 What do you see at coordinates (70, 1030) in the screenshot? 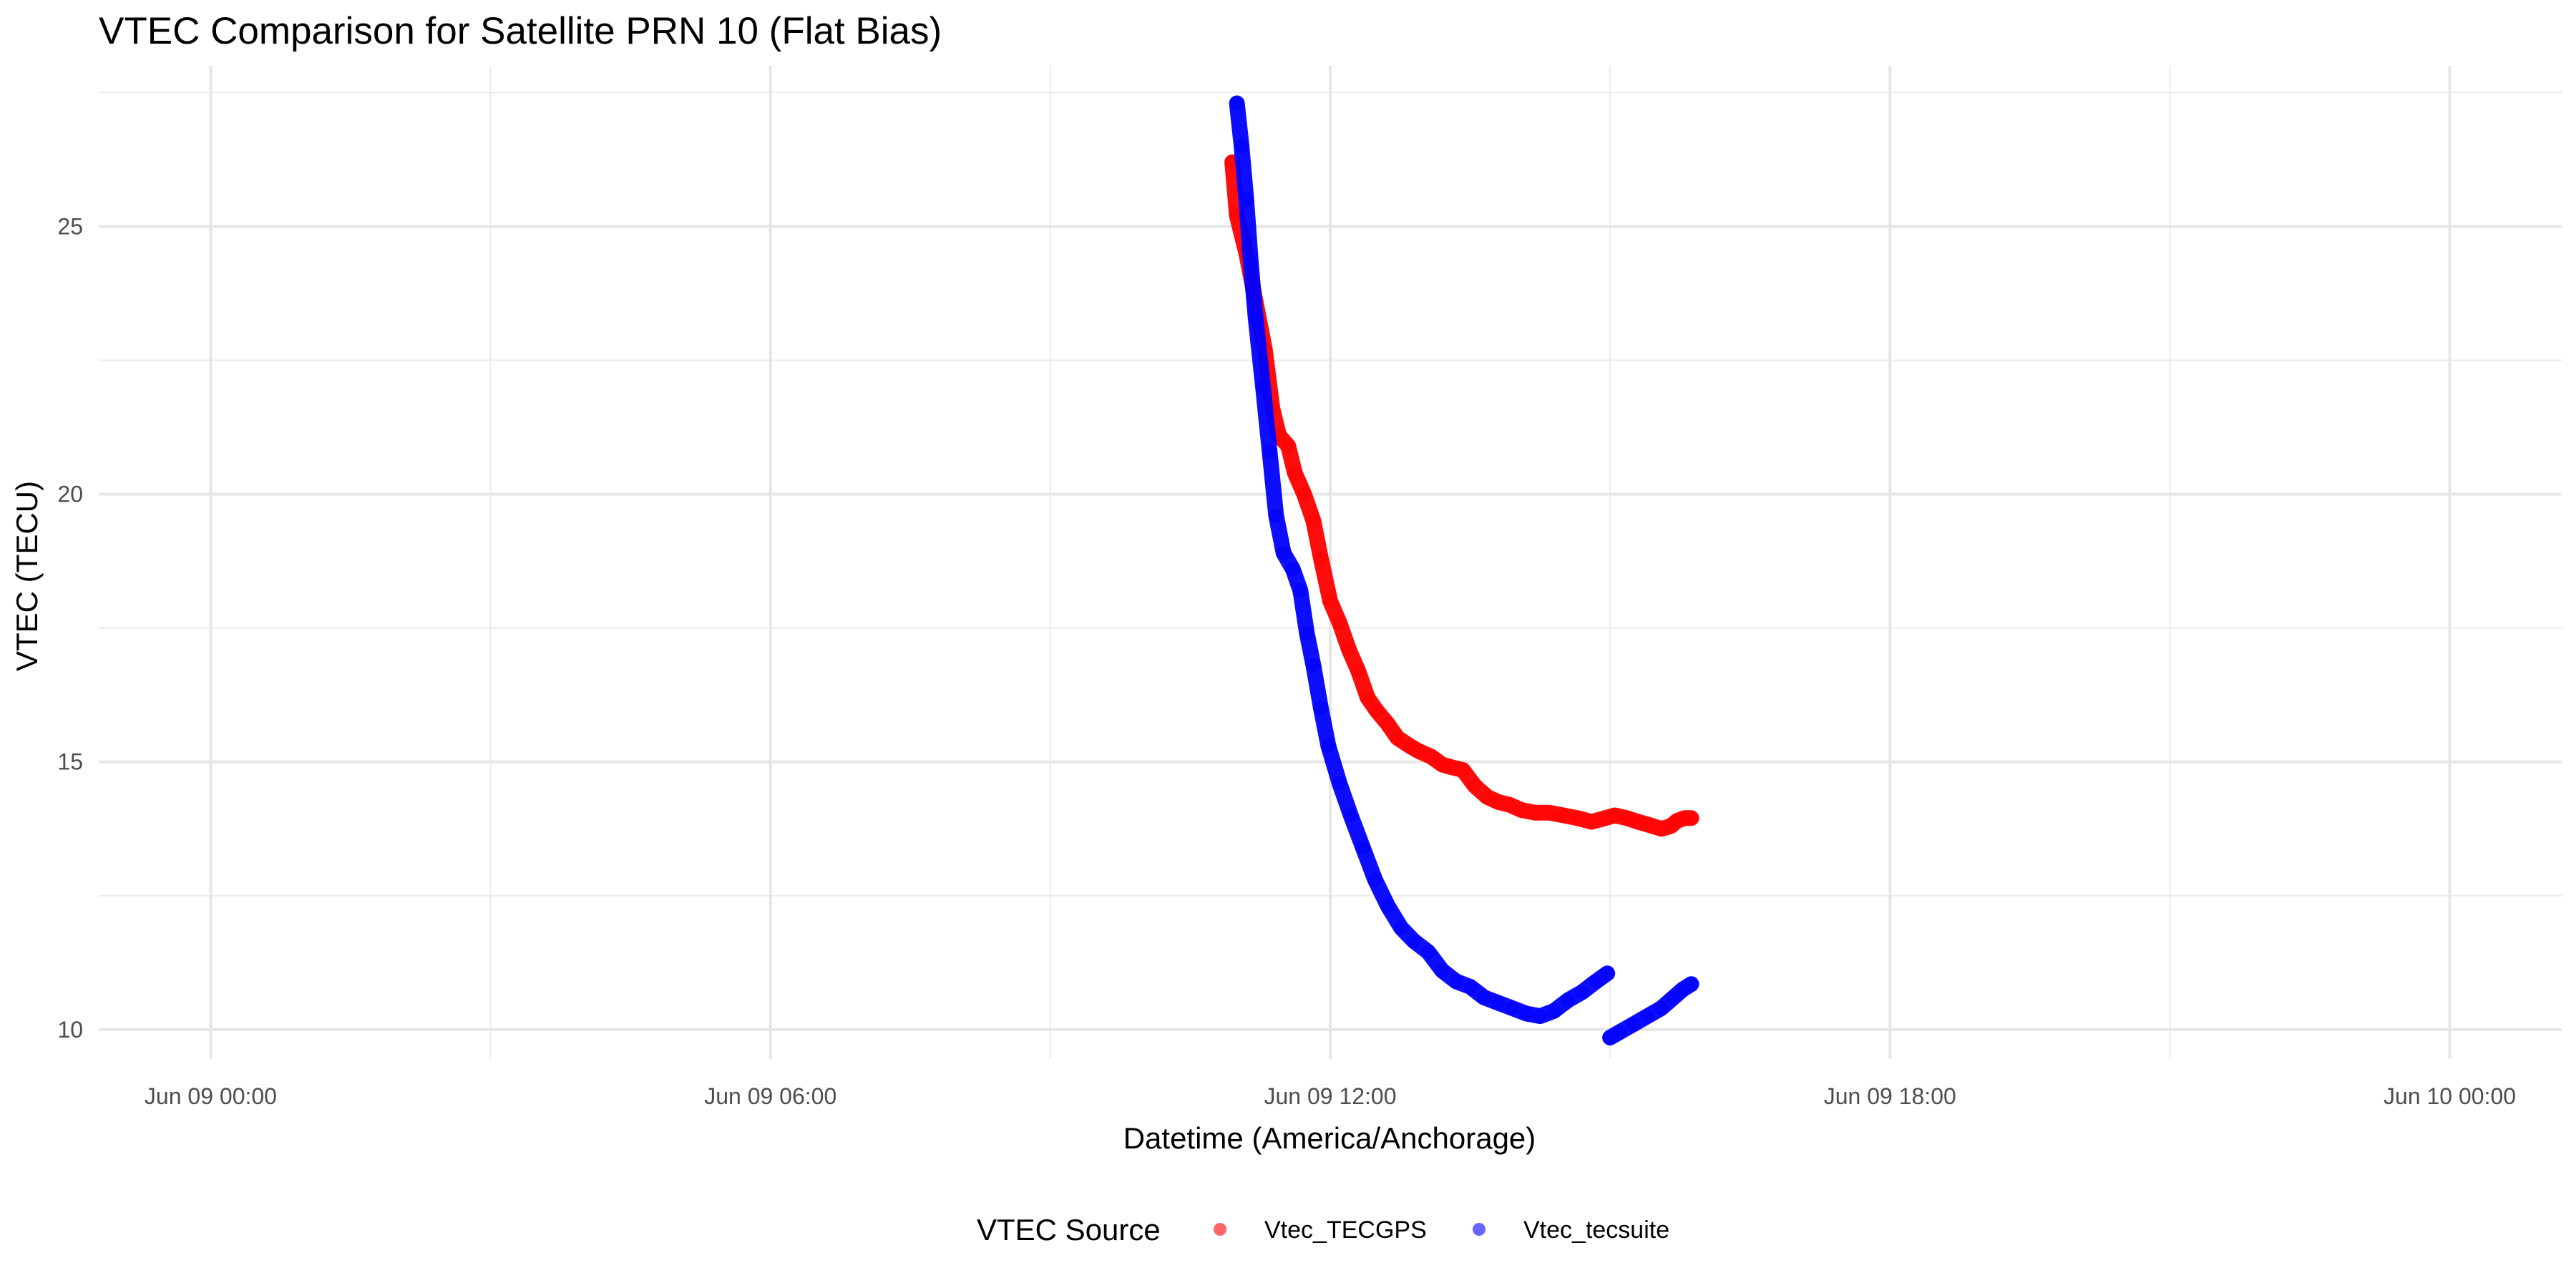
I see `y-tick-label: 10` at bounding box center [70, 1030].